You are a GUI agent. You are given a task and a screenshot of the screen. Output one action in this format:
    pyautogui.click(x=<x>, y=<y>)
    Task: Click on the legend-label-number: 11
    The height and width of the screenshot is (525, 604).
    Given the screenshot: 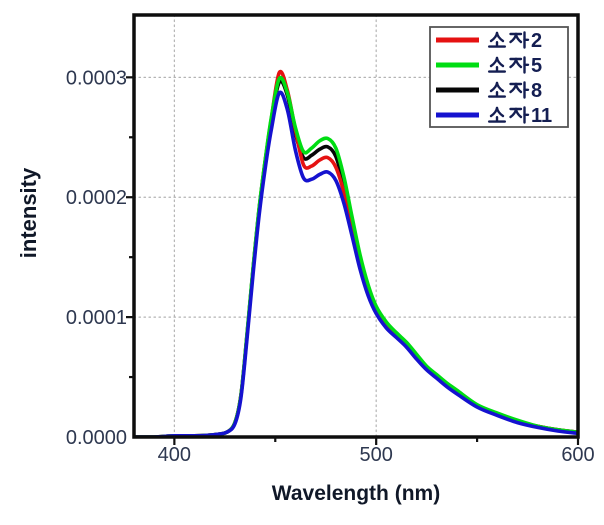 What is the action you would take?
    pyautogui.click(x=541, y=116)
    